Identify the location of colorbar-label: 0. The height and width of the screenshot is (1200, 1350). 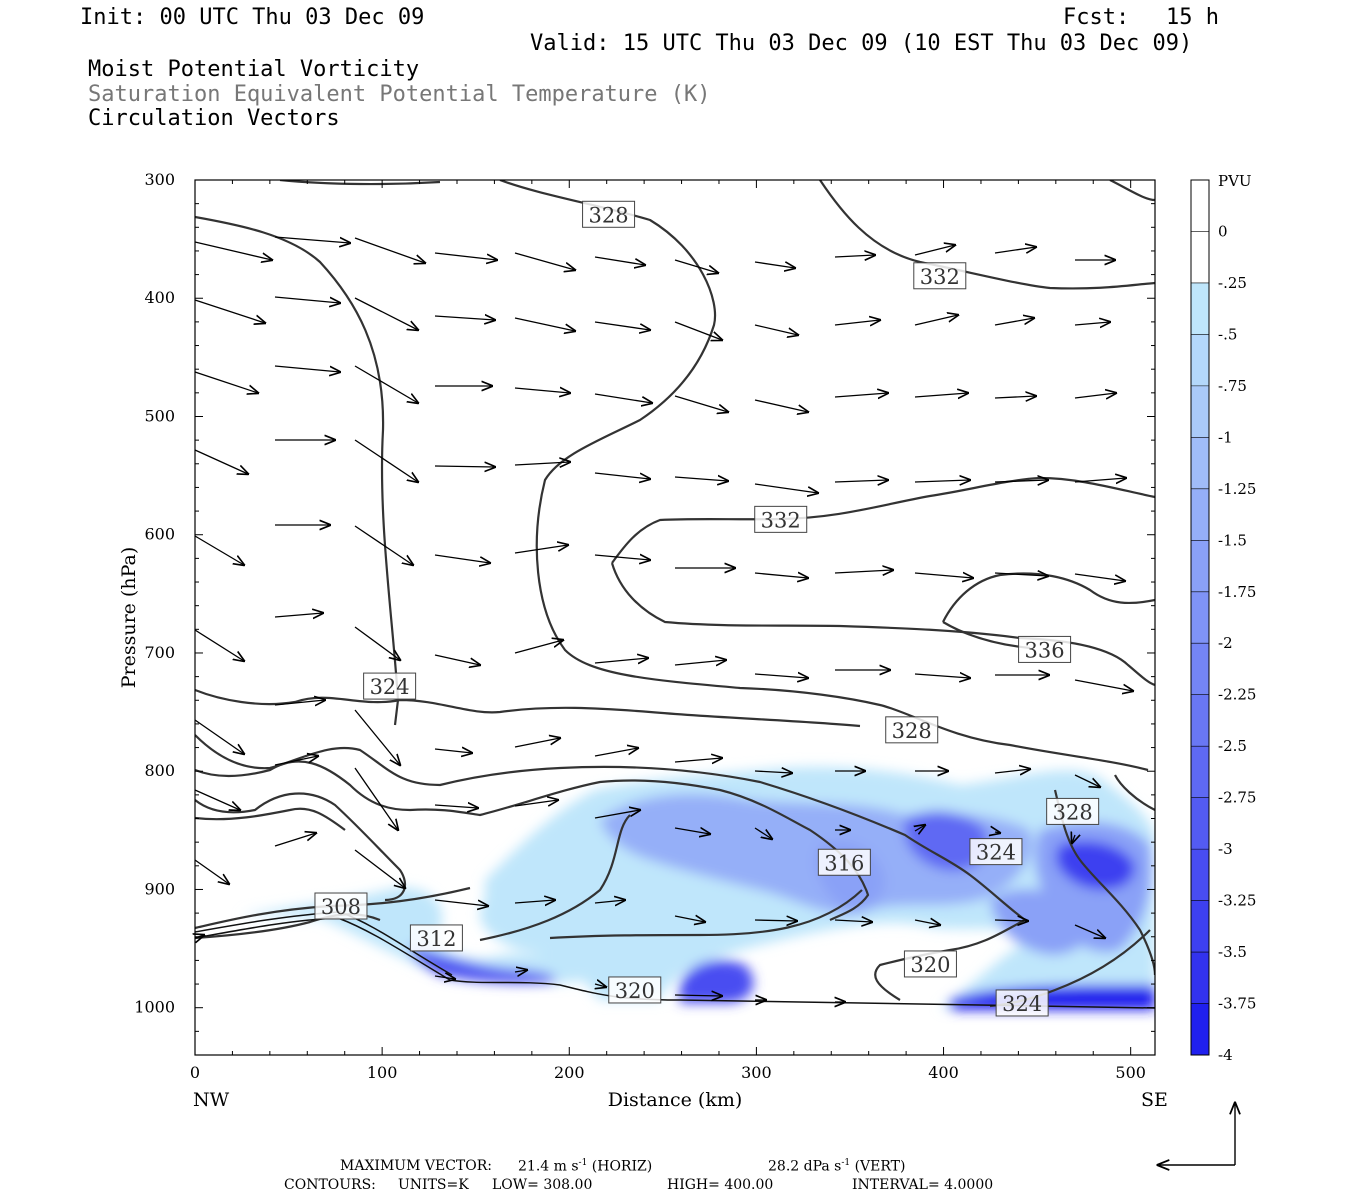
(1223, 231).